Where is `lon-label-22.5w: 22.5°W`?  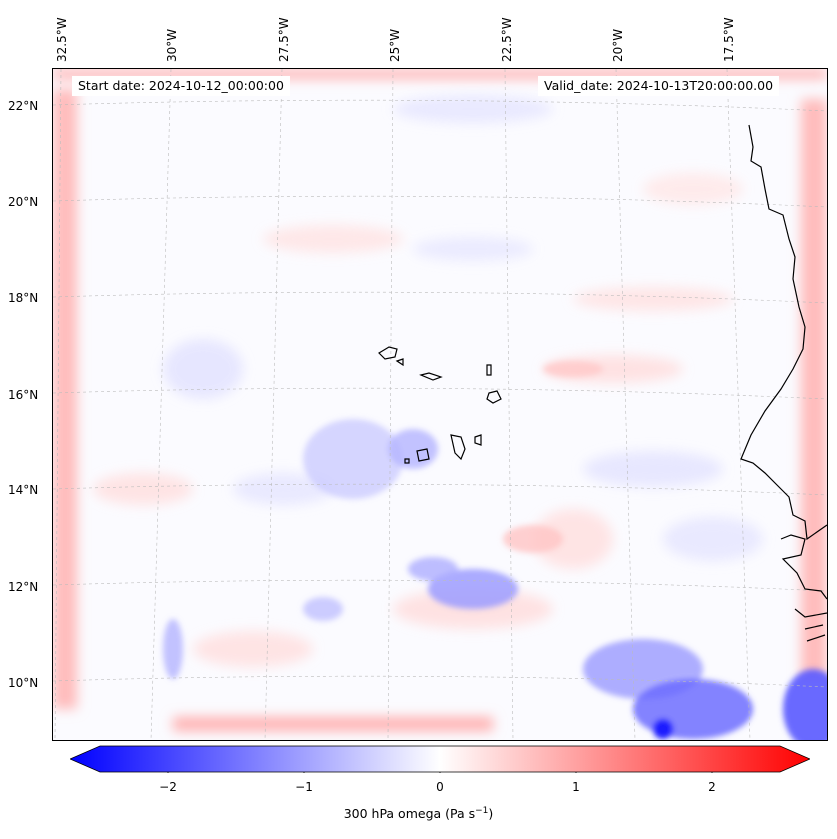
lon-label-22.5w: 22.5°W is located at coordinates (507, 39).